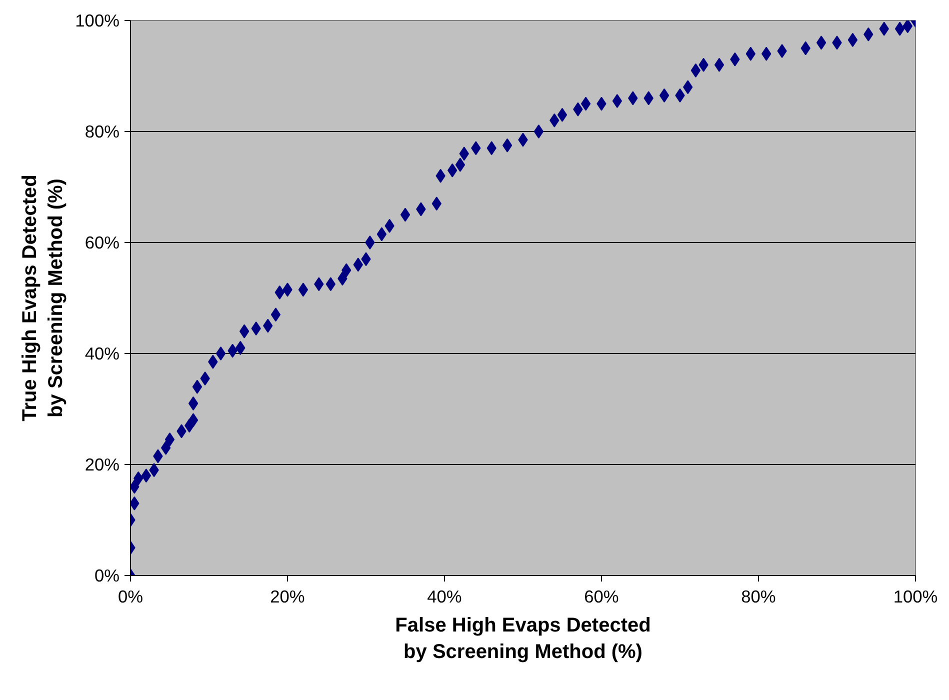  I want to click on y-tick-label: 60%, so click(102, 242).